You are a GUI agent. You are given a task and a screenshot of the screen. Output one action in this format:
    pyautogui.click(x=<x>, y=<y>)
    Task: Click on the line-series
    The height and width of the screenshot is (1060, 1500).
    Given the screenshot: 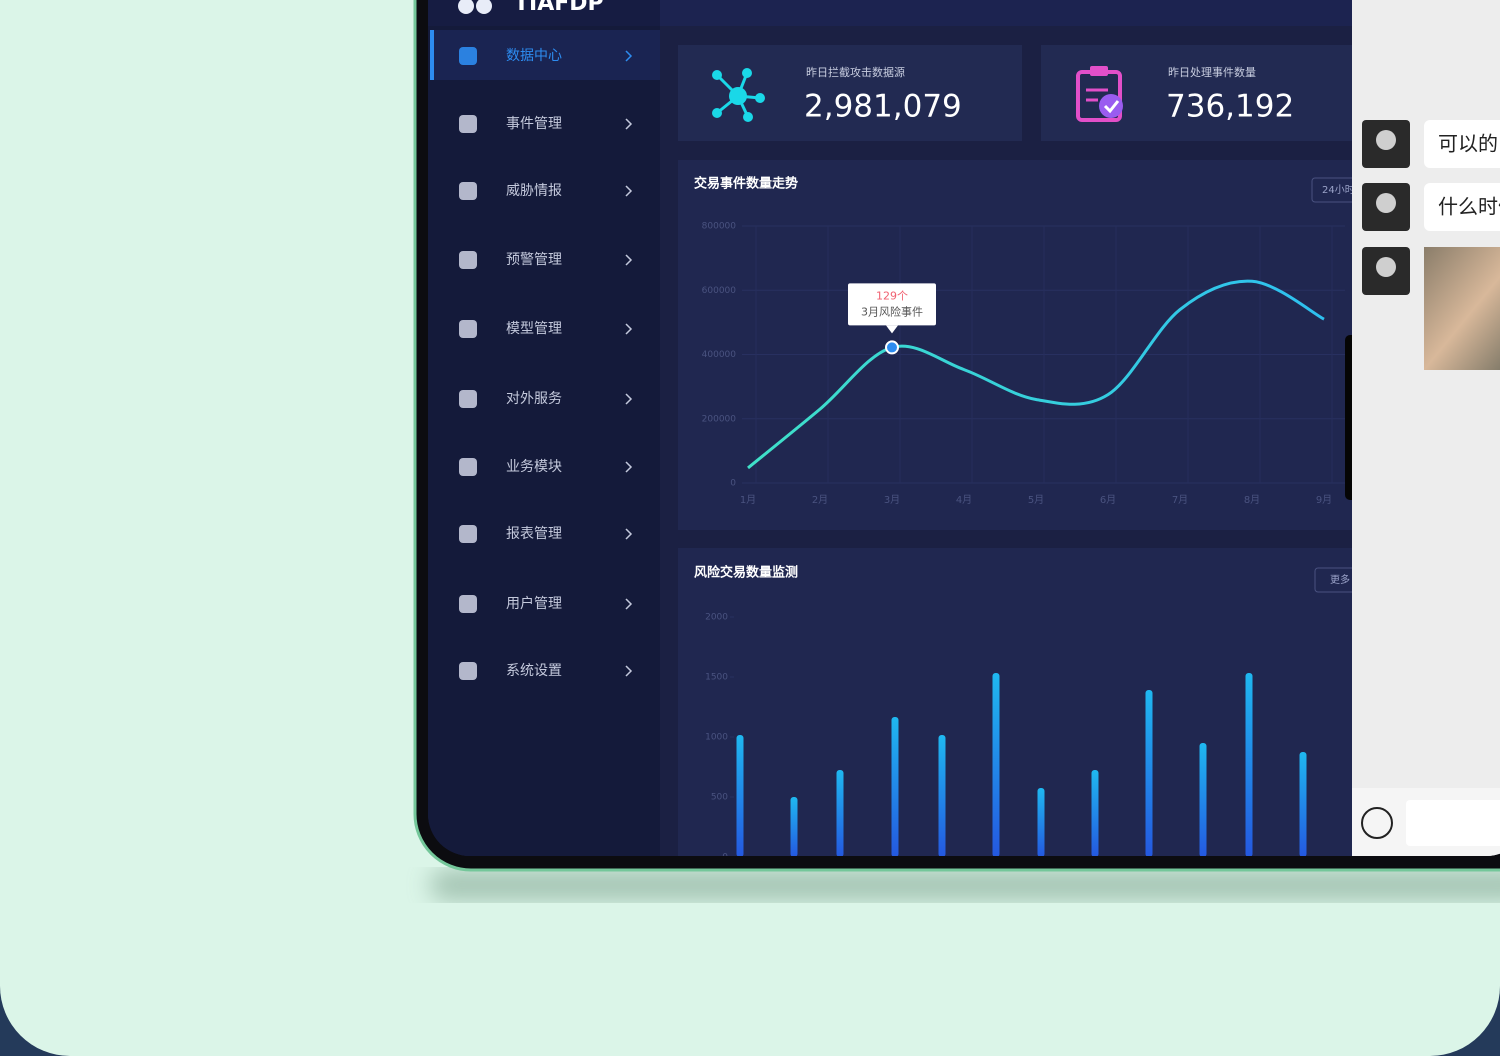 What is the action you would take?
    pyautogui.click(x=1036, y=374)
    